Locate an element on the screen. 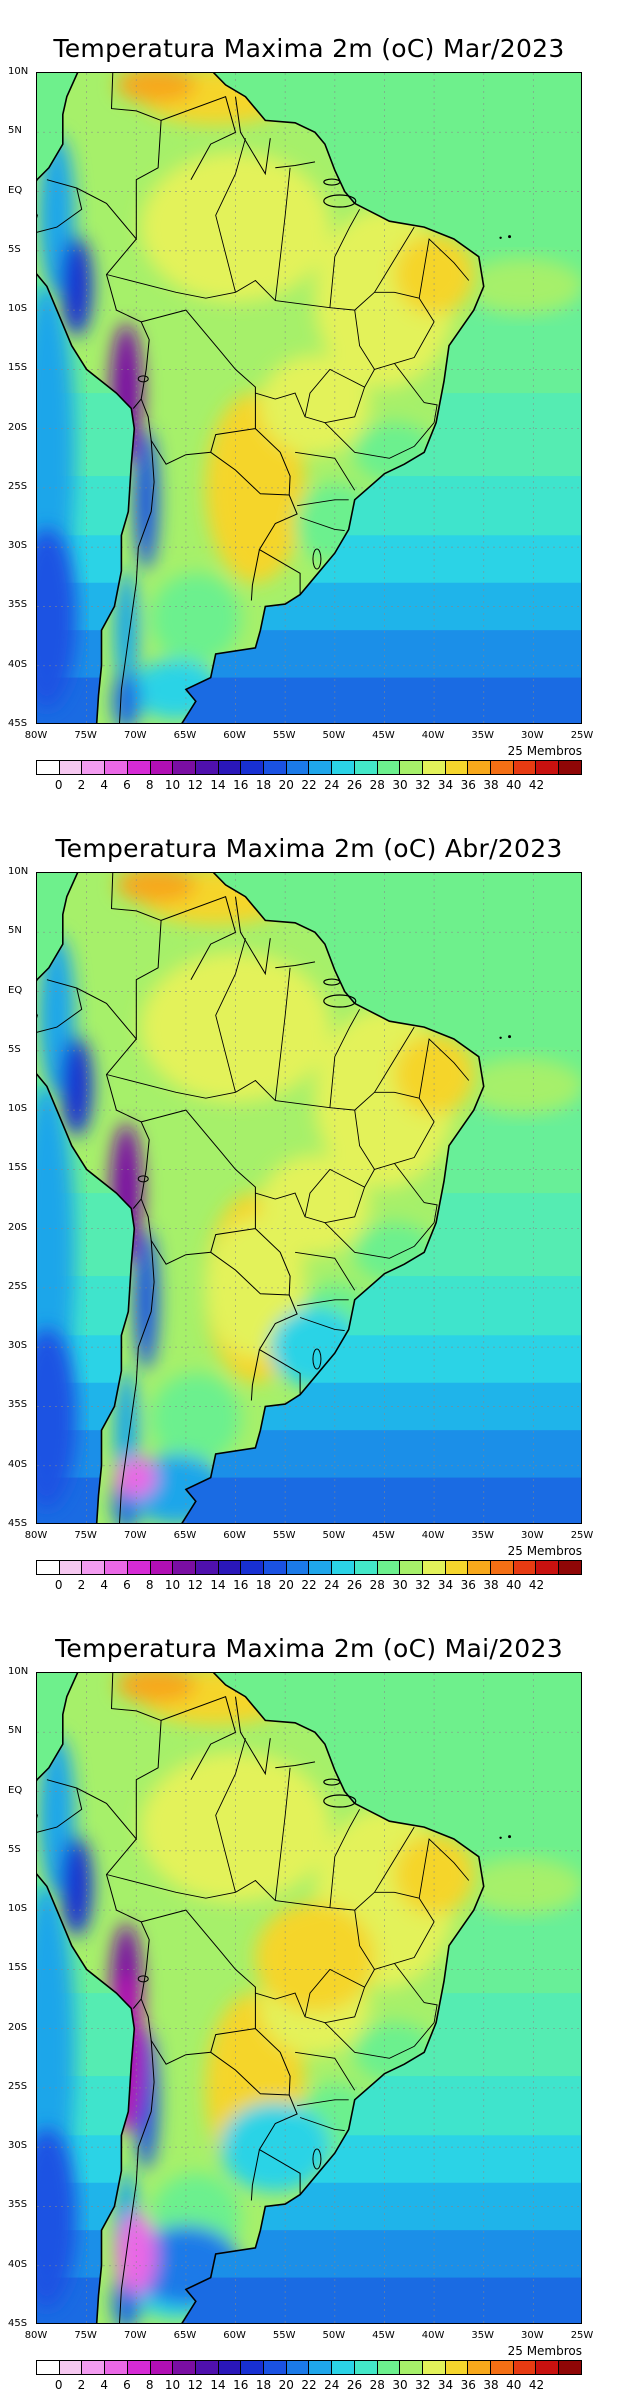 Image resolution: width=618 pixels, height=2400 pixels. cool-pacific-area is located at coordinates (57, 1418).